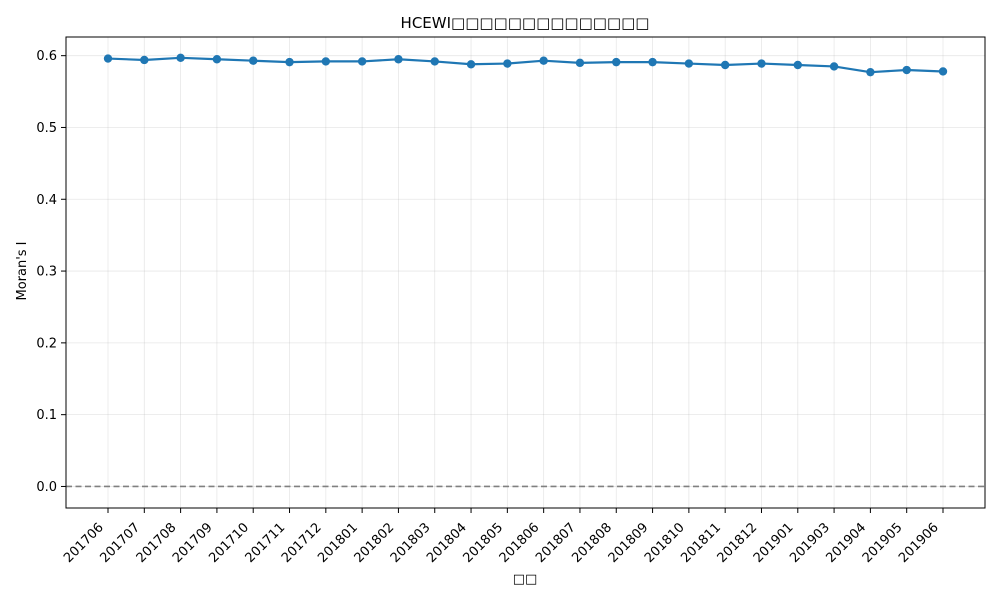  Describe the element at coordinates (46, 343) in the screenshot. I see `y-tick-label: 0.2` at that location.